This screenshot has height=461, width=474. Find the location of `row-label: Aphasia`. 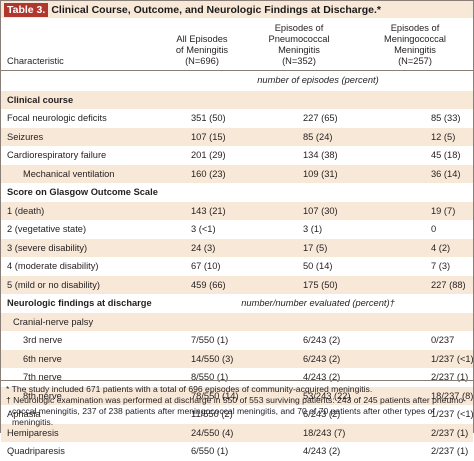

row-label: Aphasia is located at coordinates (24, 414).